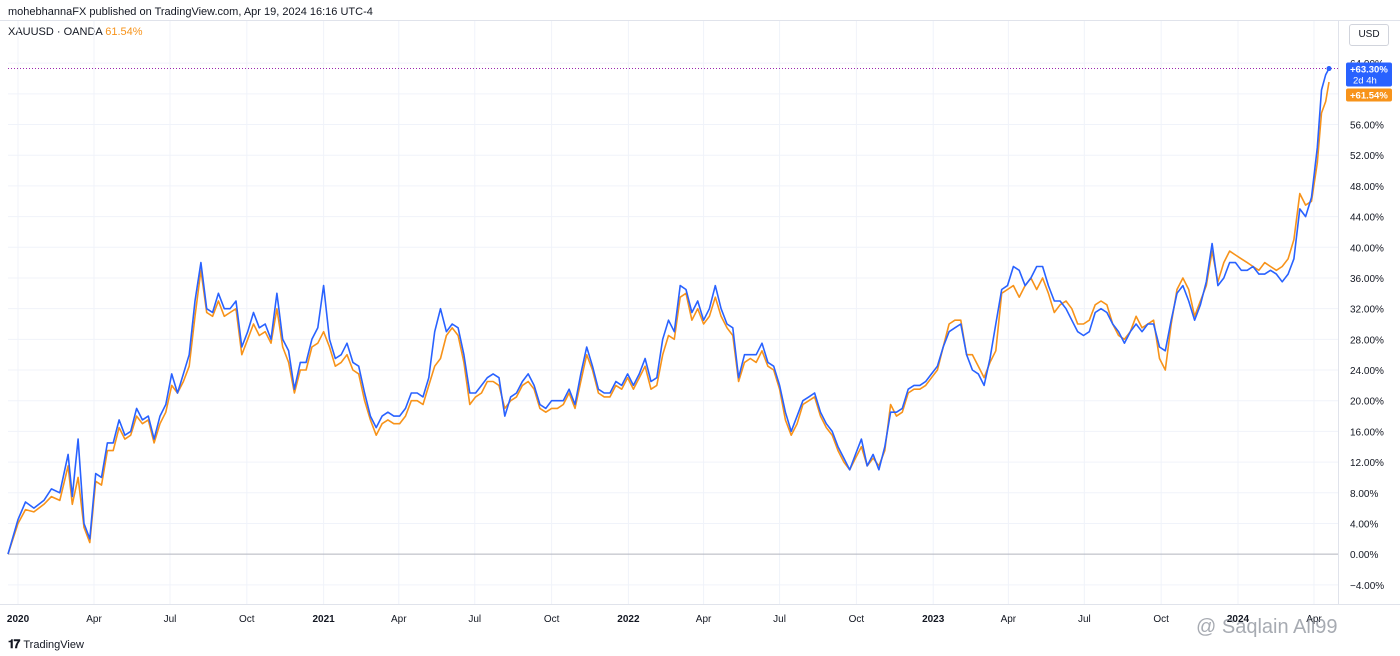  I want to click on last-value-blue: +63.30%, so click(1369, 70).